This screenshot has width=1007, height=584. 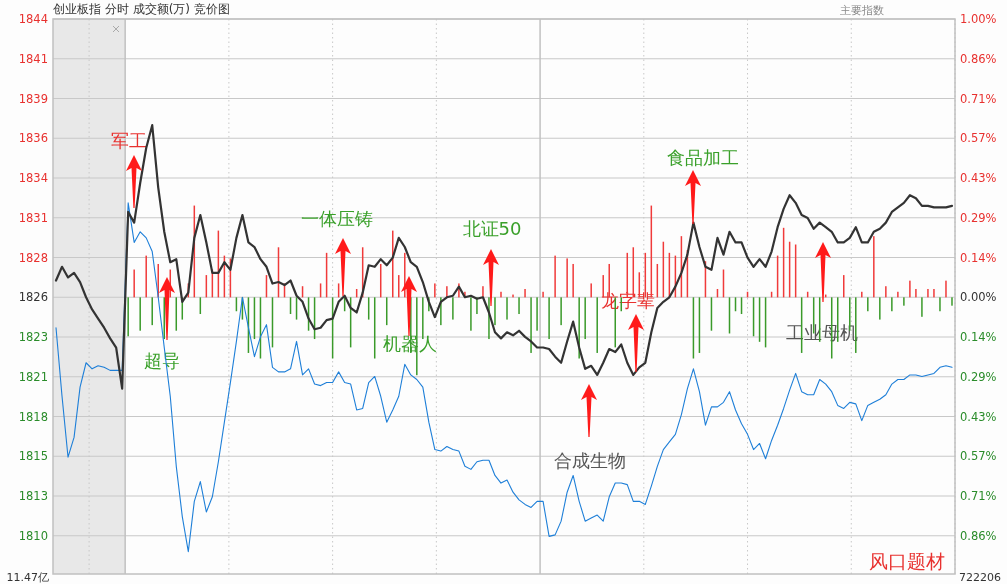 I want to click on y2-tick-label: 0.00%, so click(x=978, y=297).